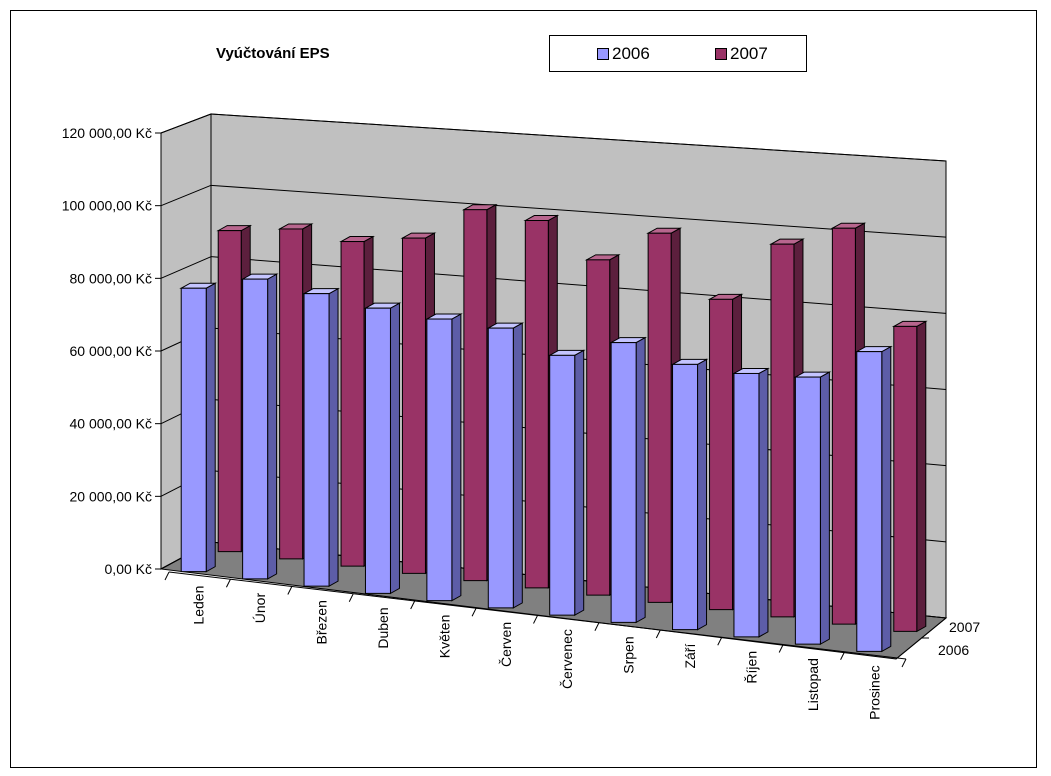 The width and height of the screenshot is (1051, 776). Describe the element at coordinates (921, 476) in the screenshot. I see `bar-2007-11-side` at that location.